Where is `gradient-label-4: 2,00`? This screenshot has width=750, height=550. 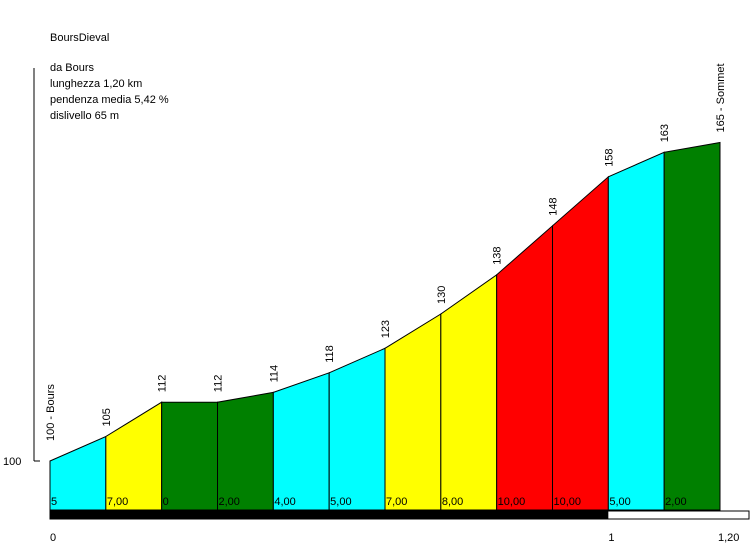
gradient-label-4: 2,00 is located at coordinates (229, 502).